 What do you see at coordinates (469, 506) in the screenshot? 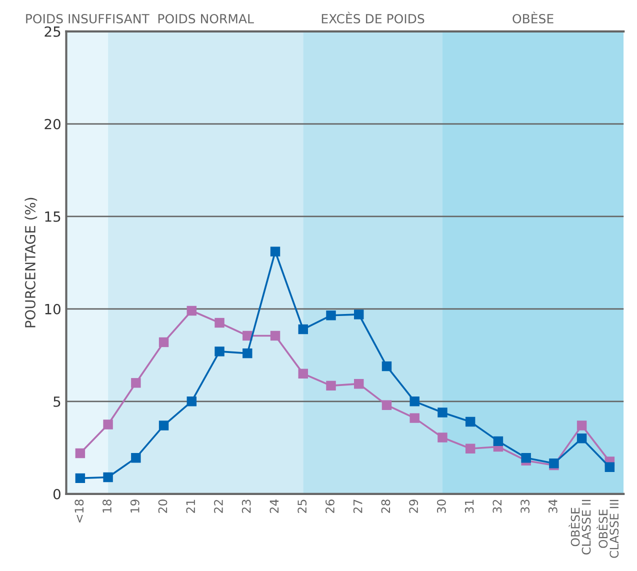
I see `x-tick-label: 31` at bounding box center [469, 506].